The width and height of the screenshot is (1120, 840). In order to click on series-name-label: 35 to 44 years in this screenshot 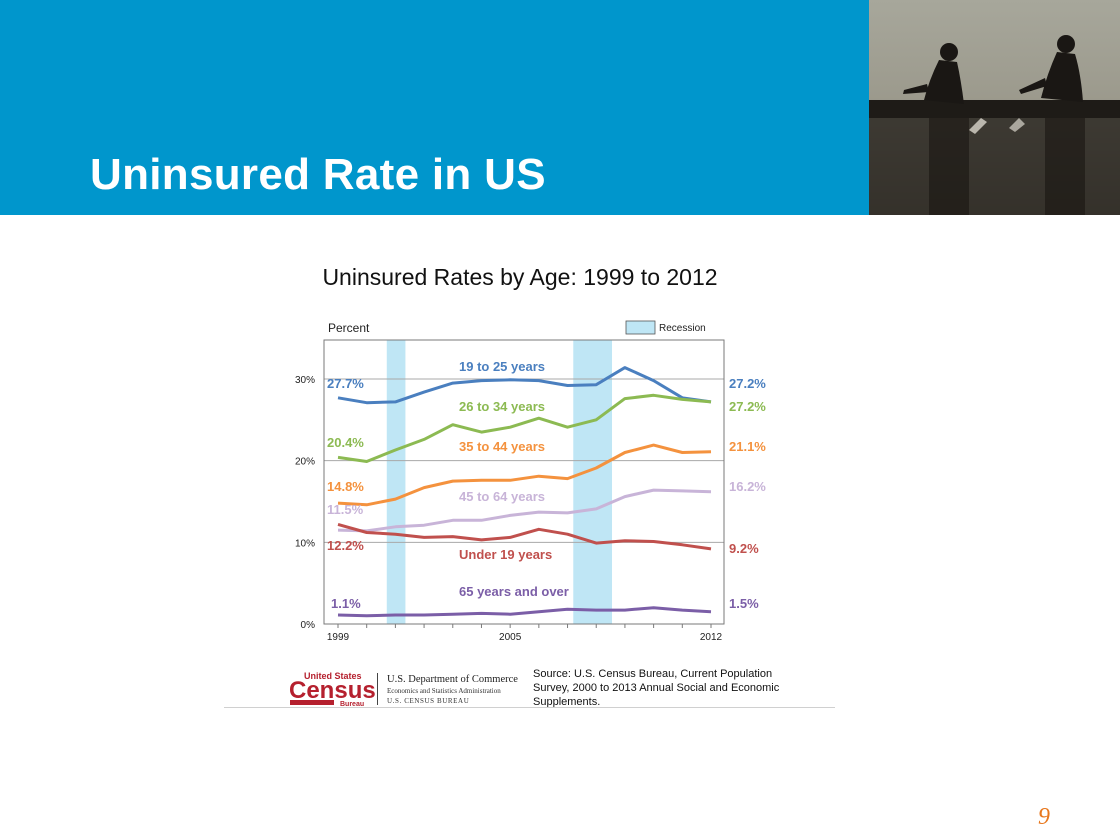, I will do `click(502, 446)`.